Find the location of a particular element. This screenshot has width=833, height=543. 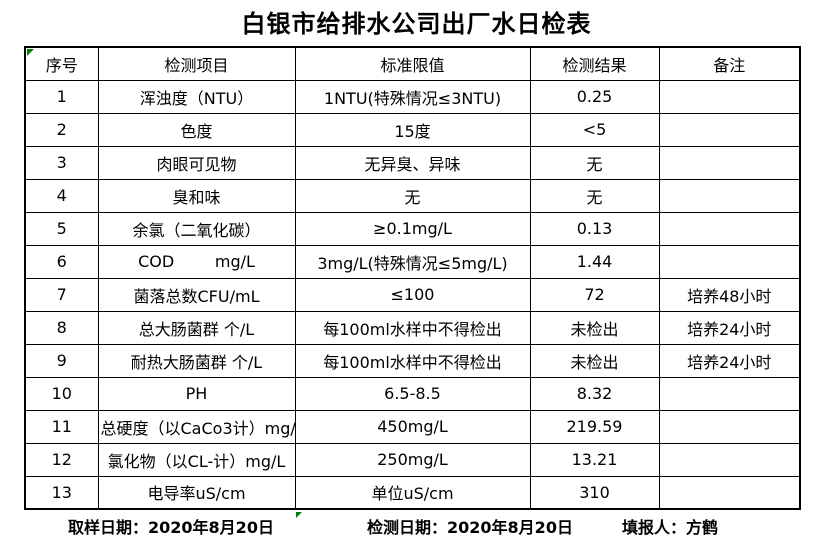

table-row: 3 肉眼可见物 无异臭、异味 无 is located at coordinates (412, 162).